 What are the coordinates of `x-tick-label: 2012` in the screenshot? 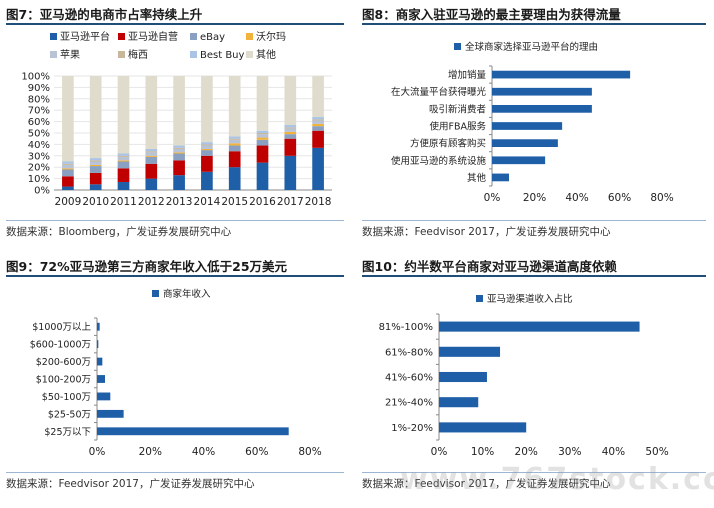 It's located at (151, 202).